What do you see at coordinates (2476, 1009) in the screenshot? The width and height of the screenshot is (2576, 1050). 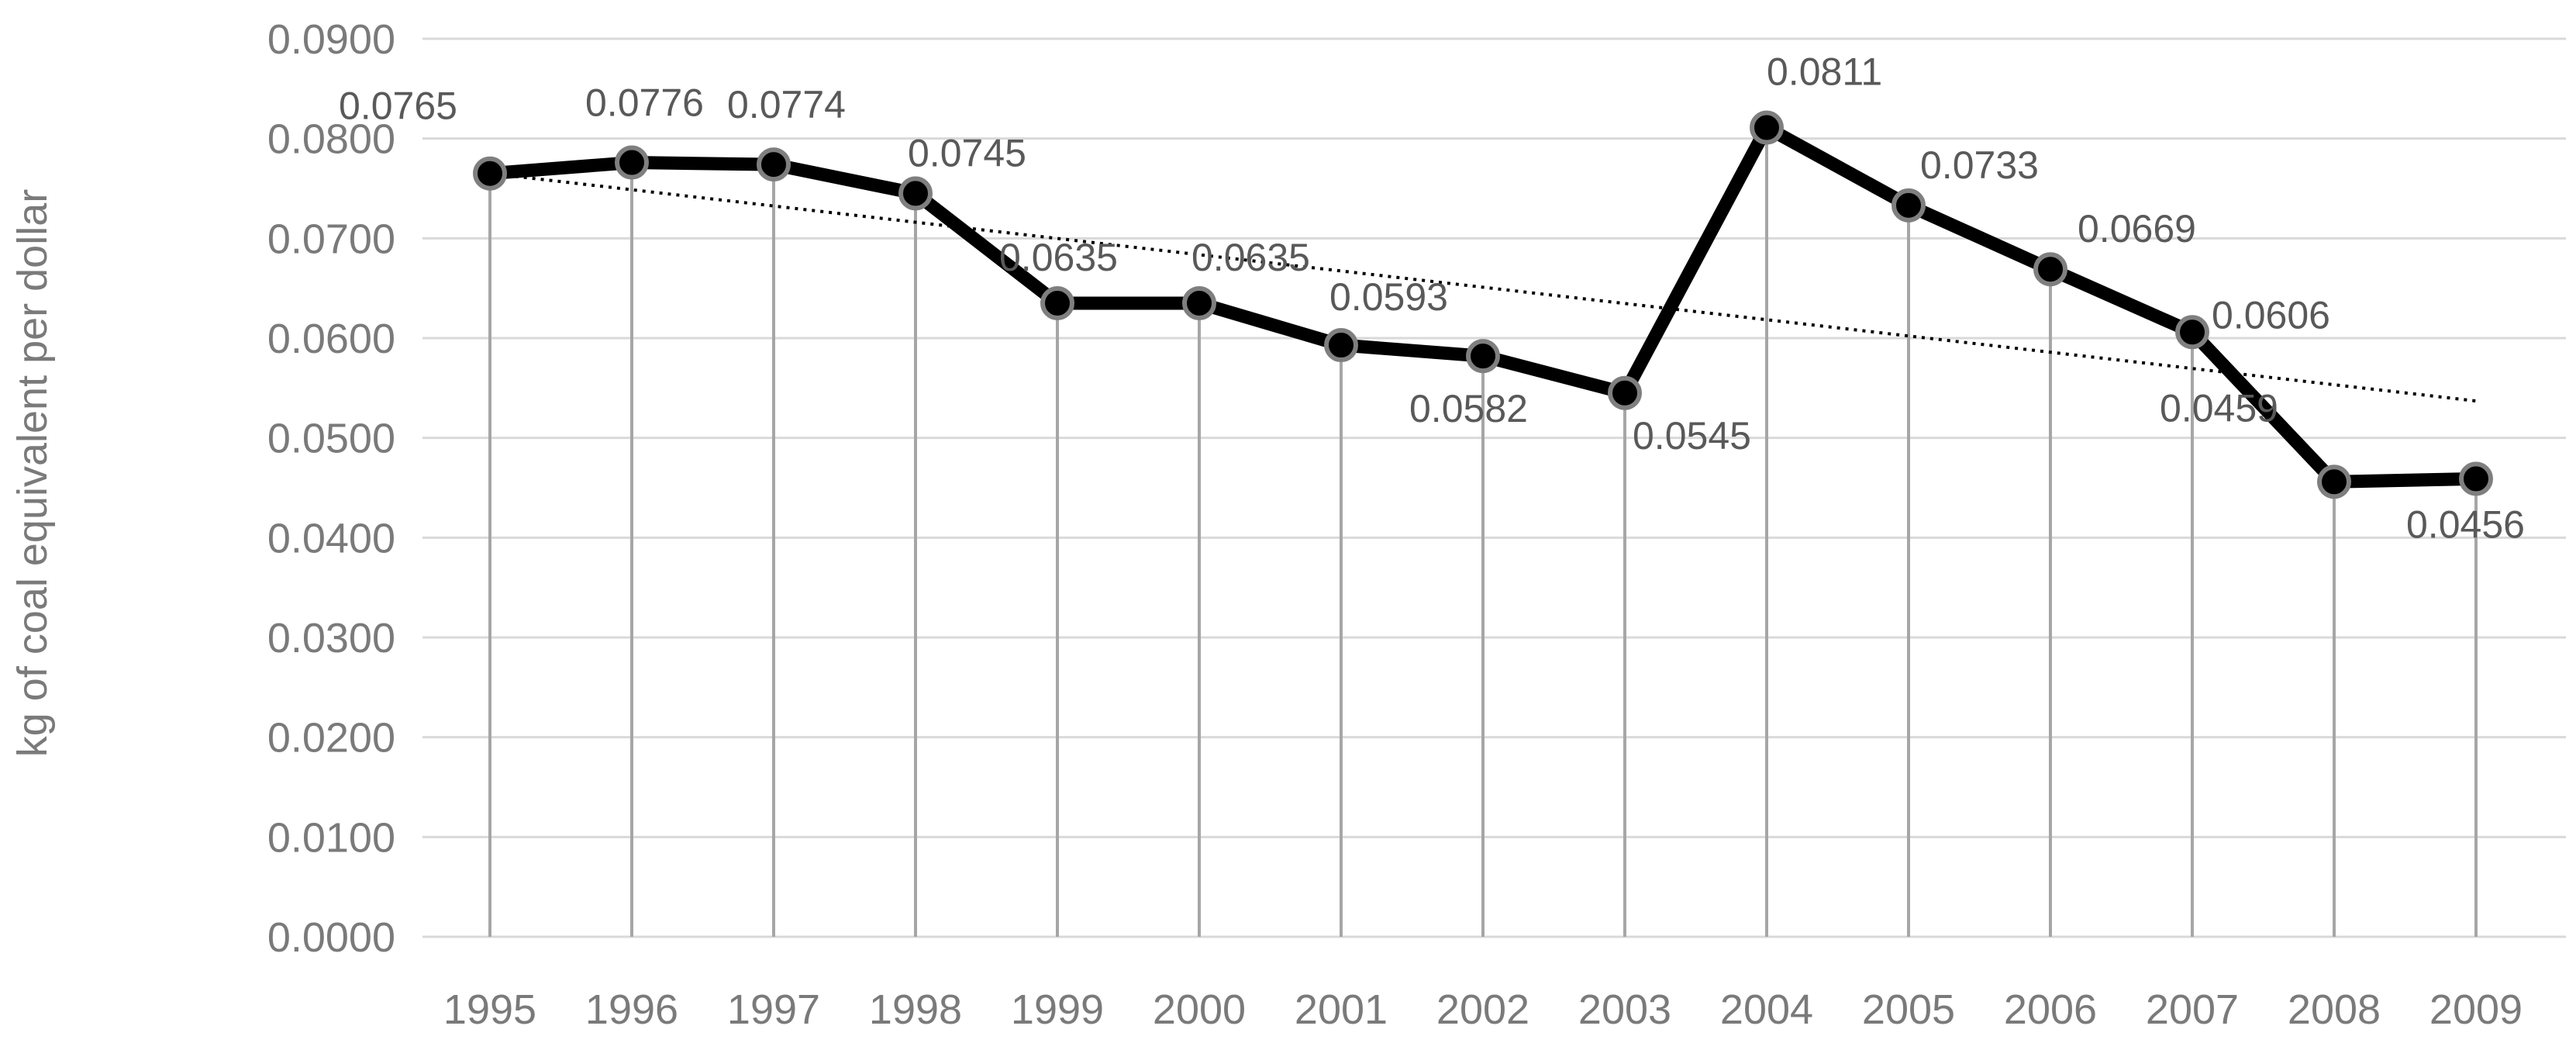 I see `x-tick-label-2009: 2009` at bounding box center [2476, 1009].